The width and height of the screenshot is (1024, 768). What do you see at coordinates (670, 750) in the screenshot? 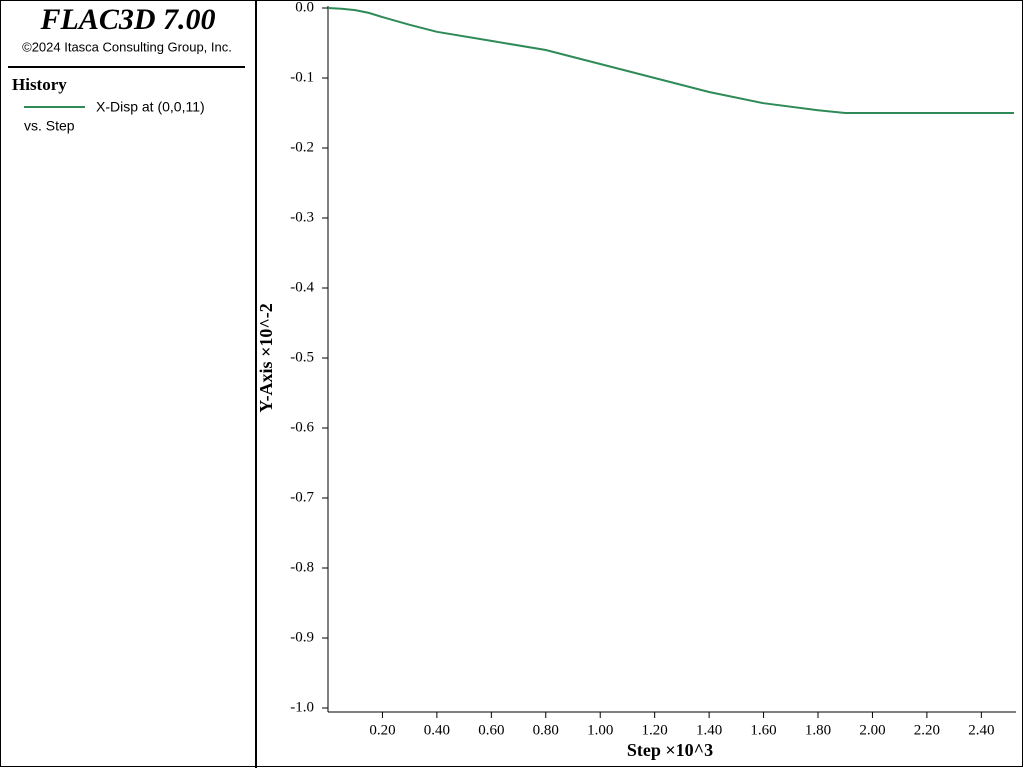
I see `x-axis-title: Step ×10^3` at bounding box center [670, 750].